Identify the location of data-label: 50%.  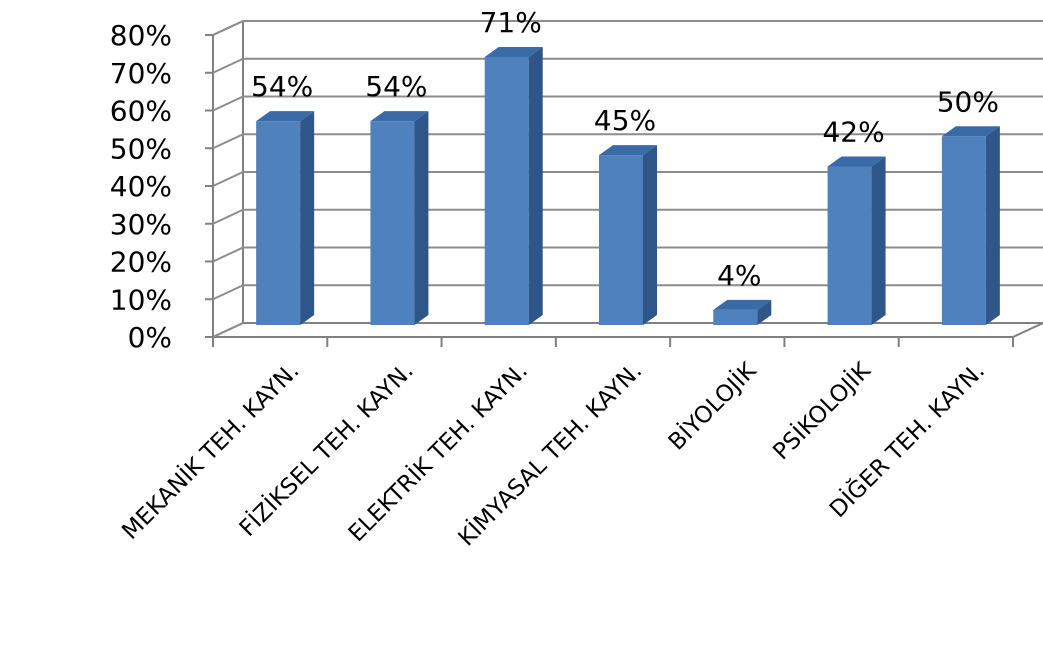
(968, 101).